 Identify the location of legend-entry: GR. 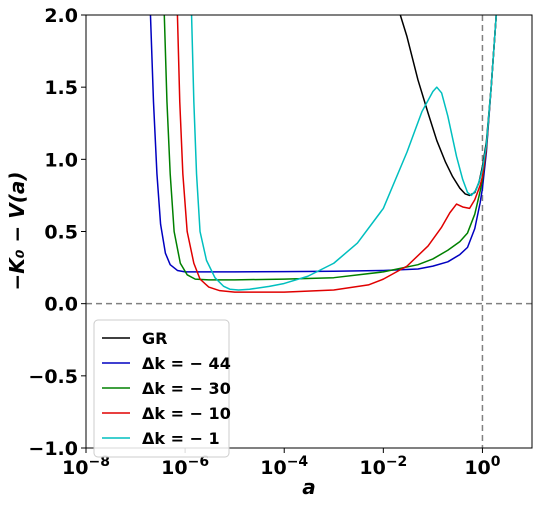
(154, 338).